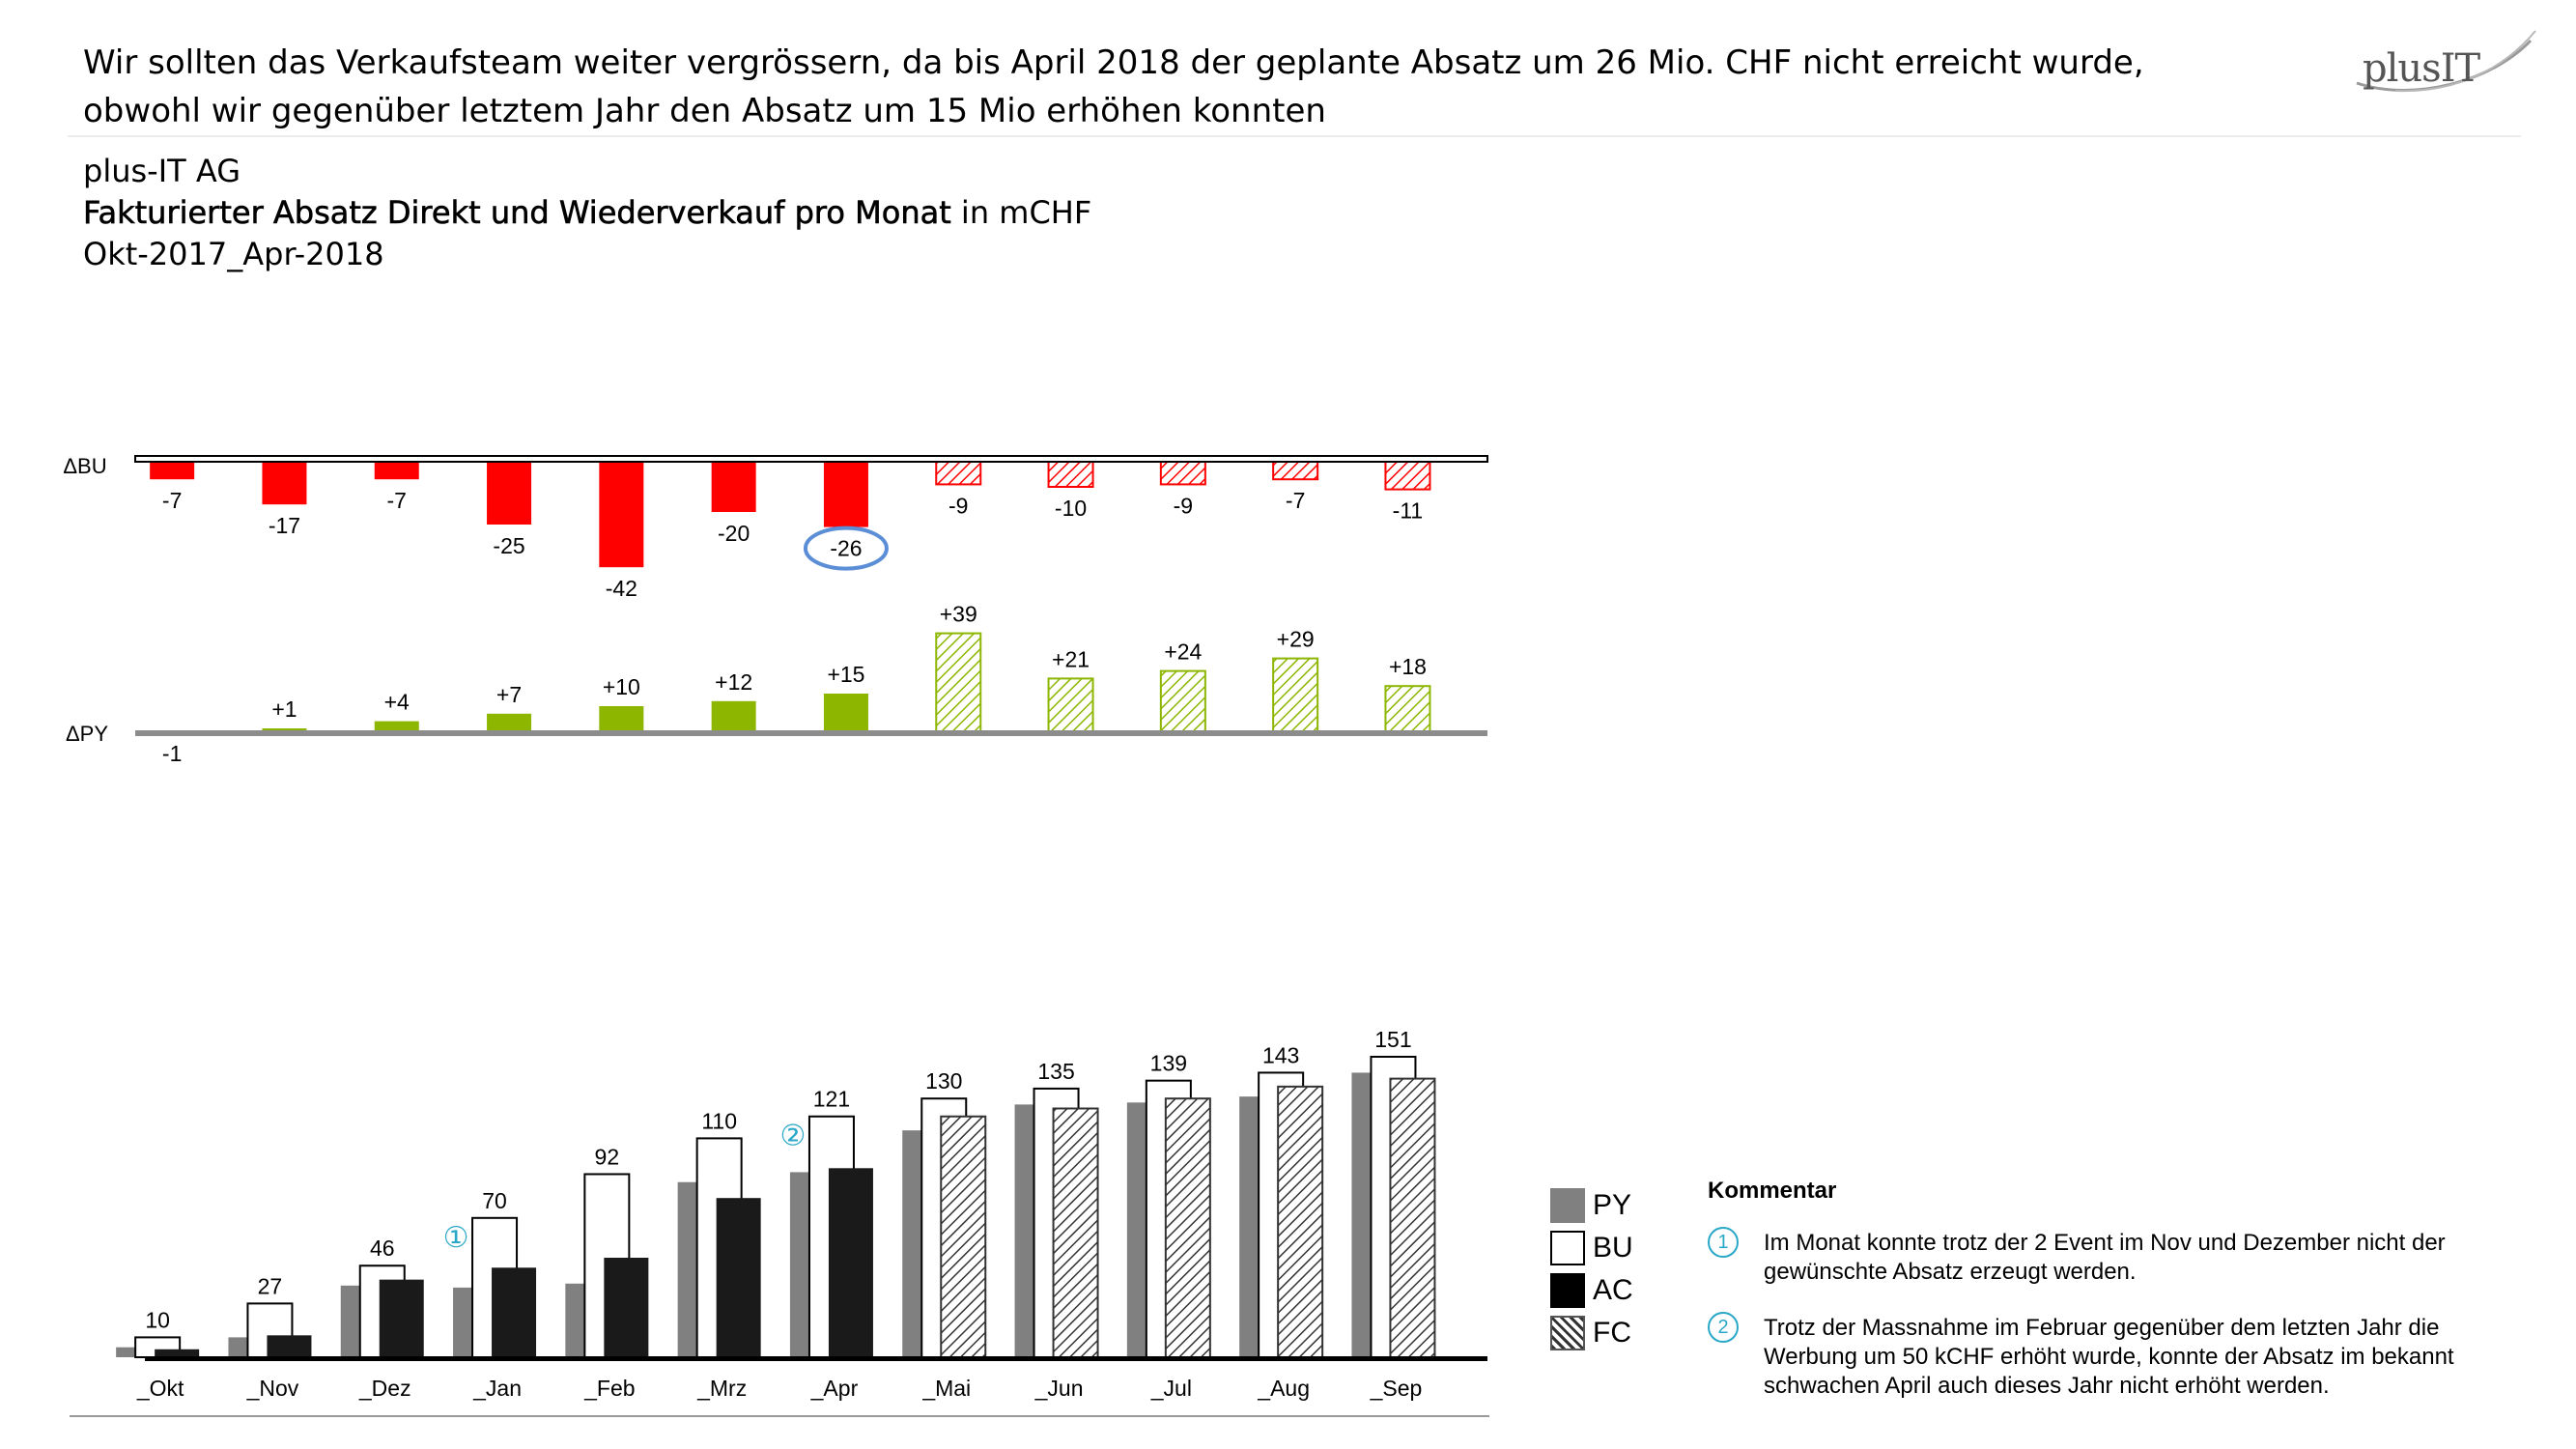 This screenshot has height=1449, width=2576. I want to click on company-name: plus-IT AG, so click(162, 171).